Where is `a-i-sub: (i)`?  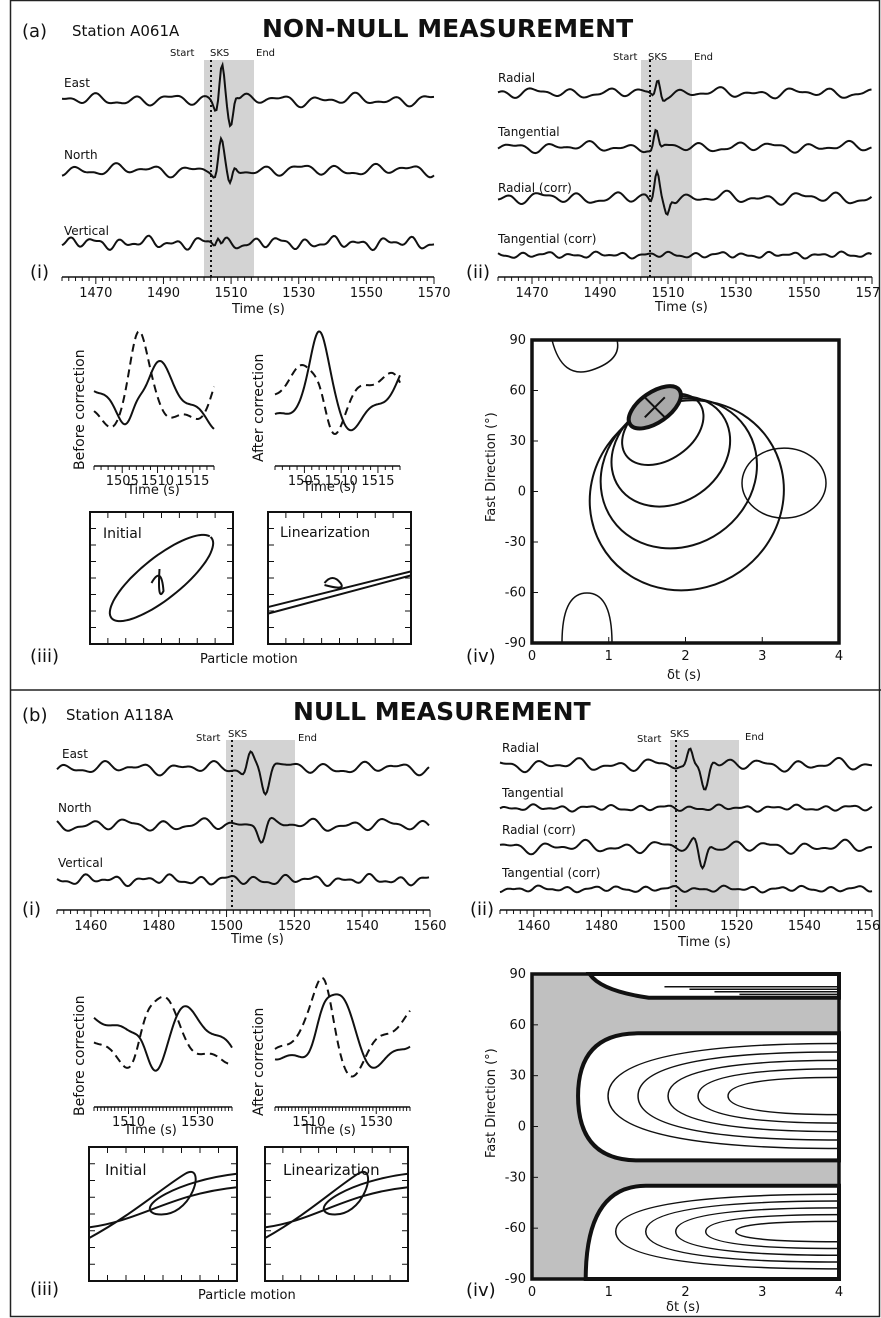
a-i-sub: (i) is located at coordinates (39, 272).